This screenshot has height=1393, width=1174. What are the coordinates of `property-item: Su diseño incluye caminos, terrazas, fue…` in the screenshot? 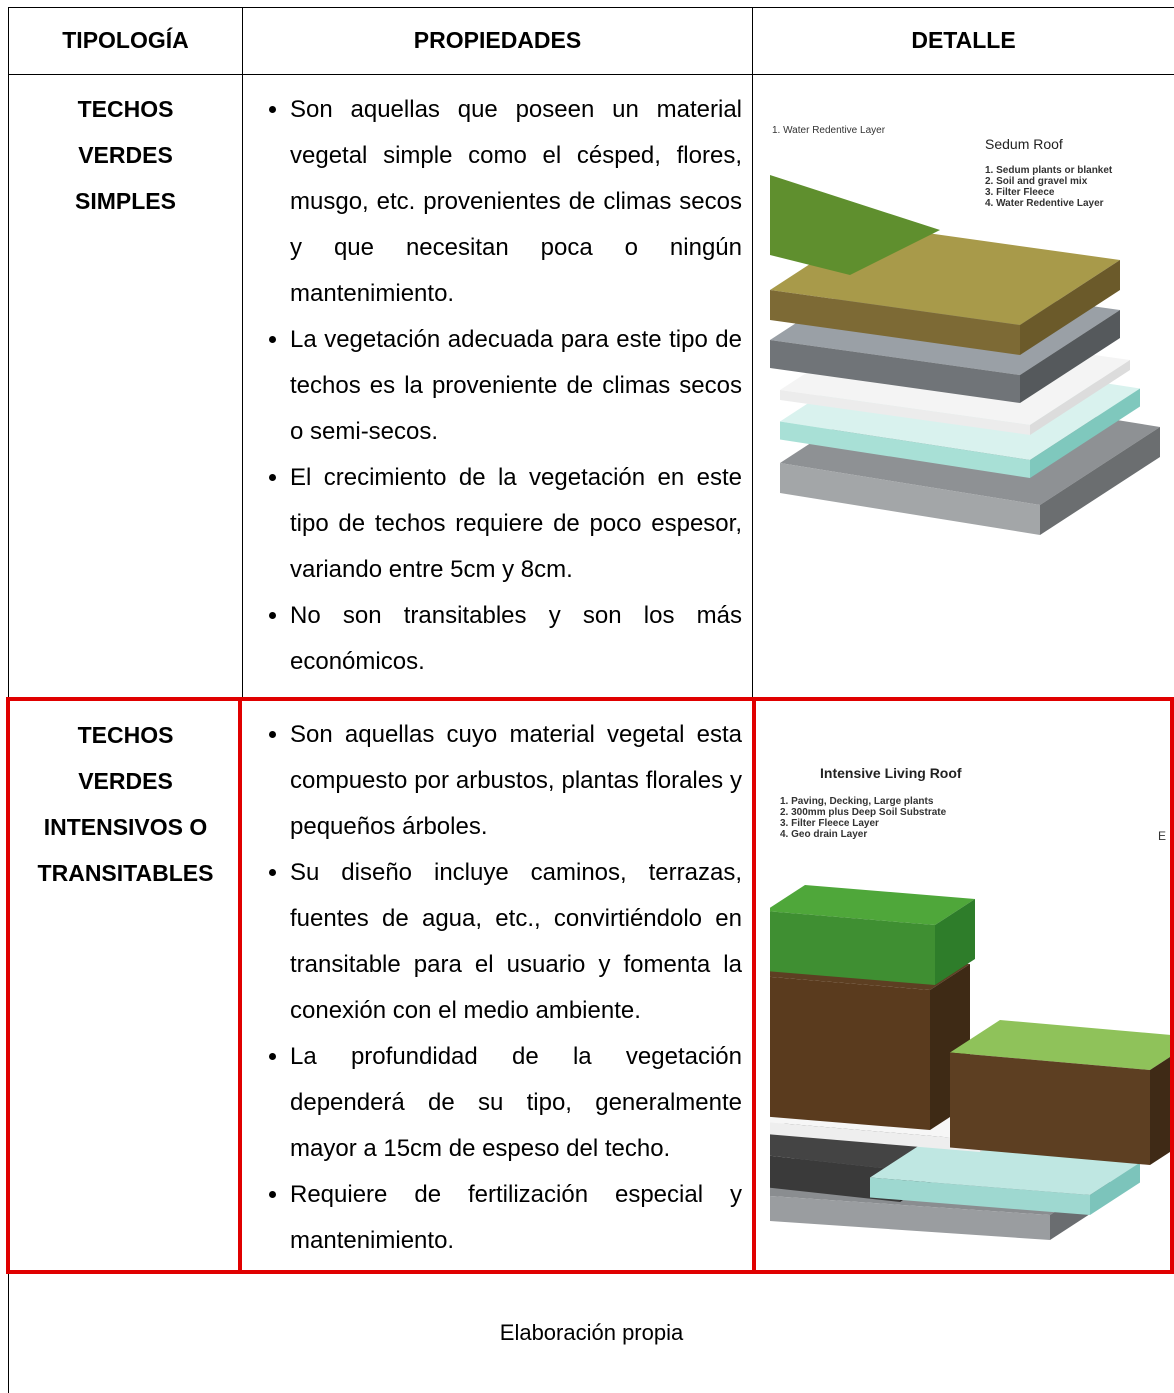 It's located at (516, 942).